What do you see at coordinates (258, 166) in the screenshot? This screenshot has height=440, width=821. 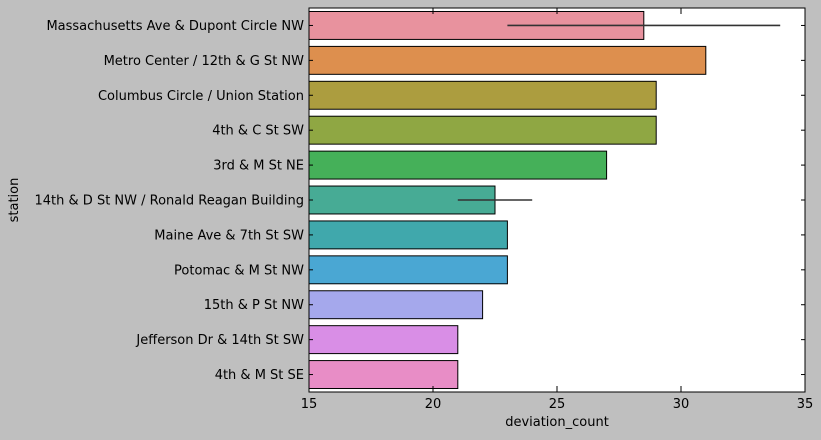 I see `y-tick-label: 3rd & M St NE` at bounding box center [258, 166].